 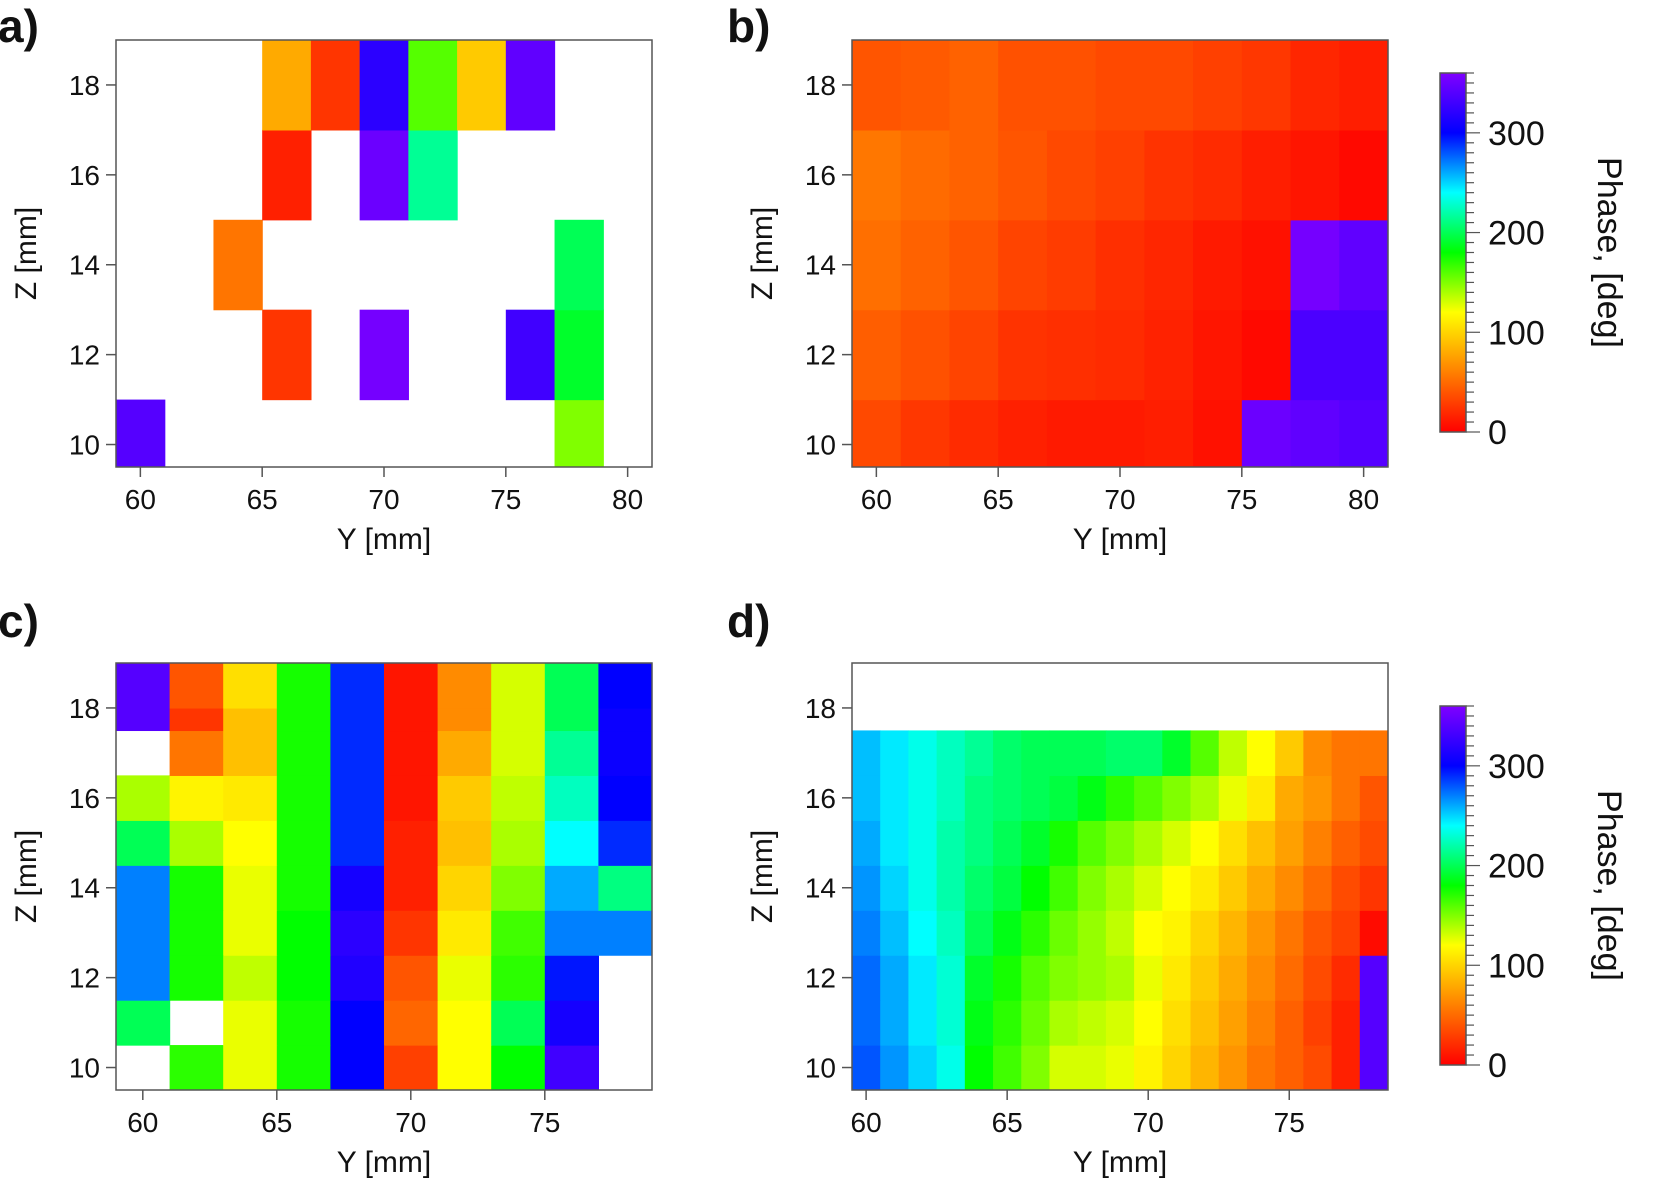 What do you see at coordinates (384, 876) in the screenshot?
I see `heatmap-cells-c` at bounding box center [384, 876].